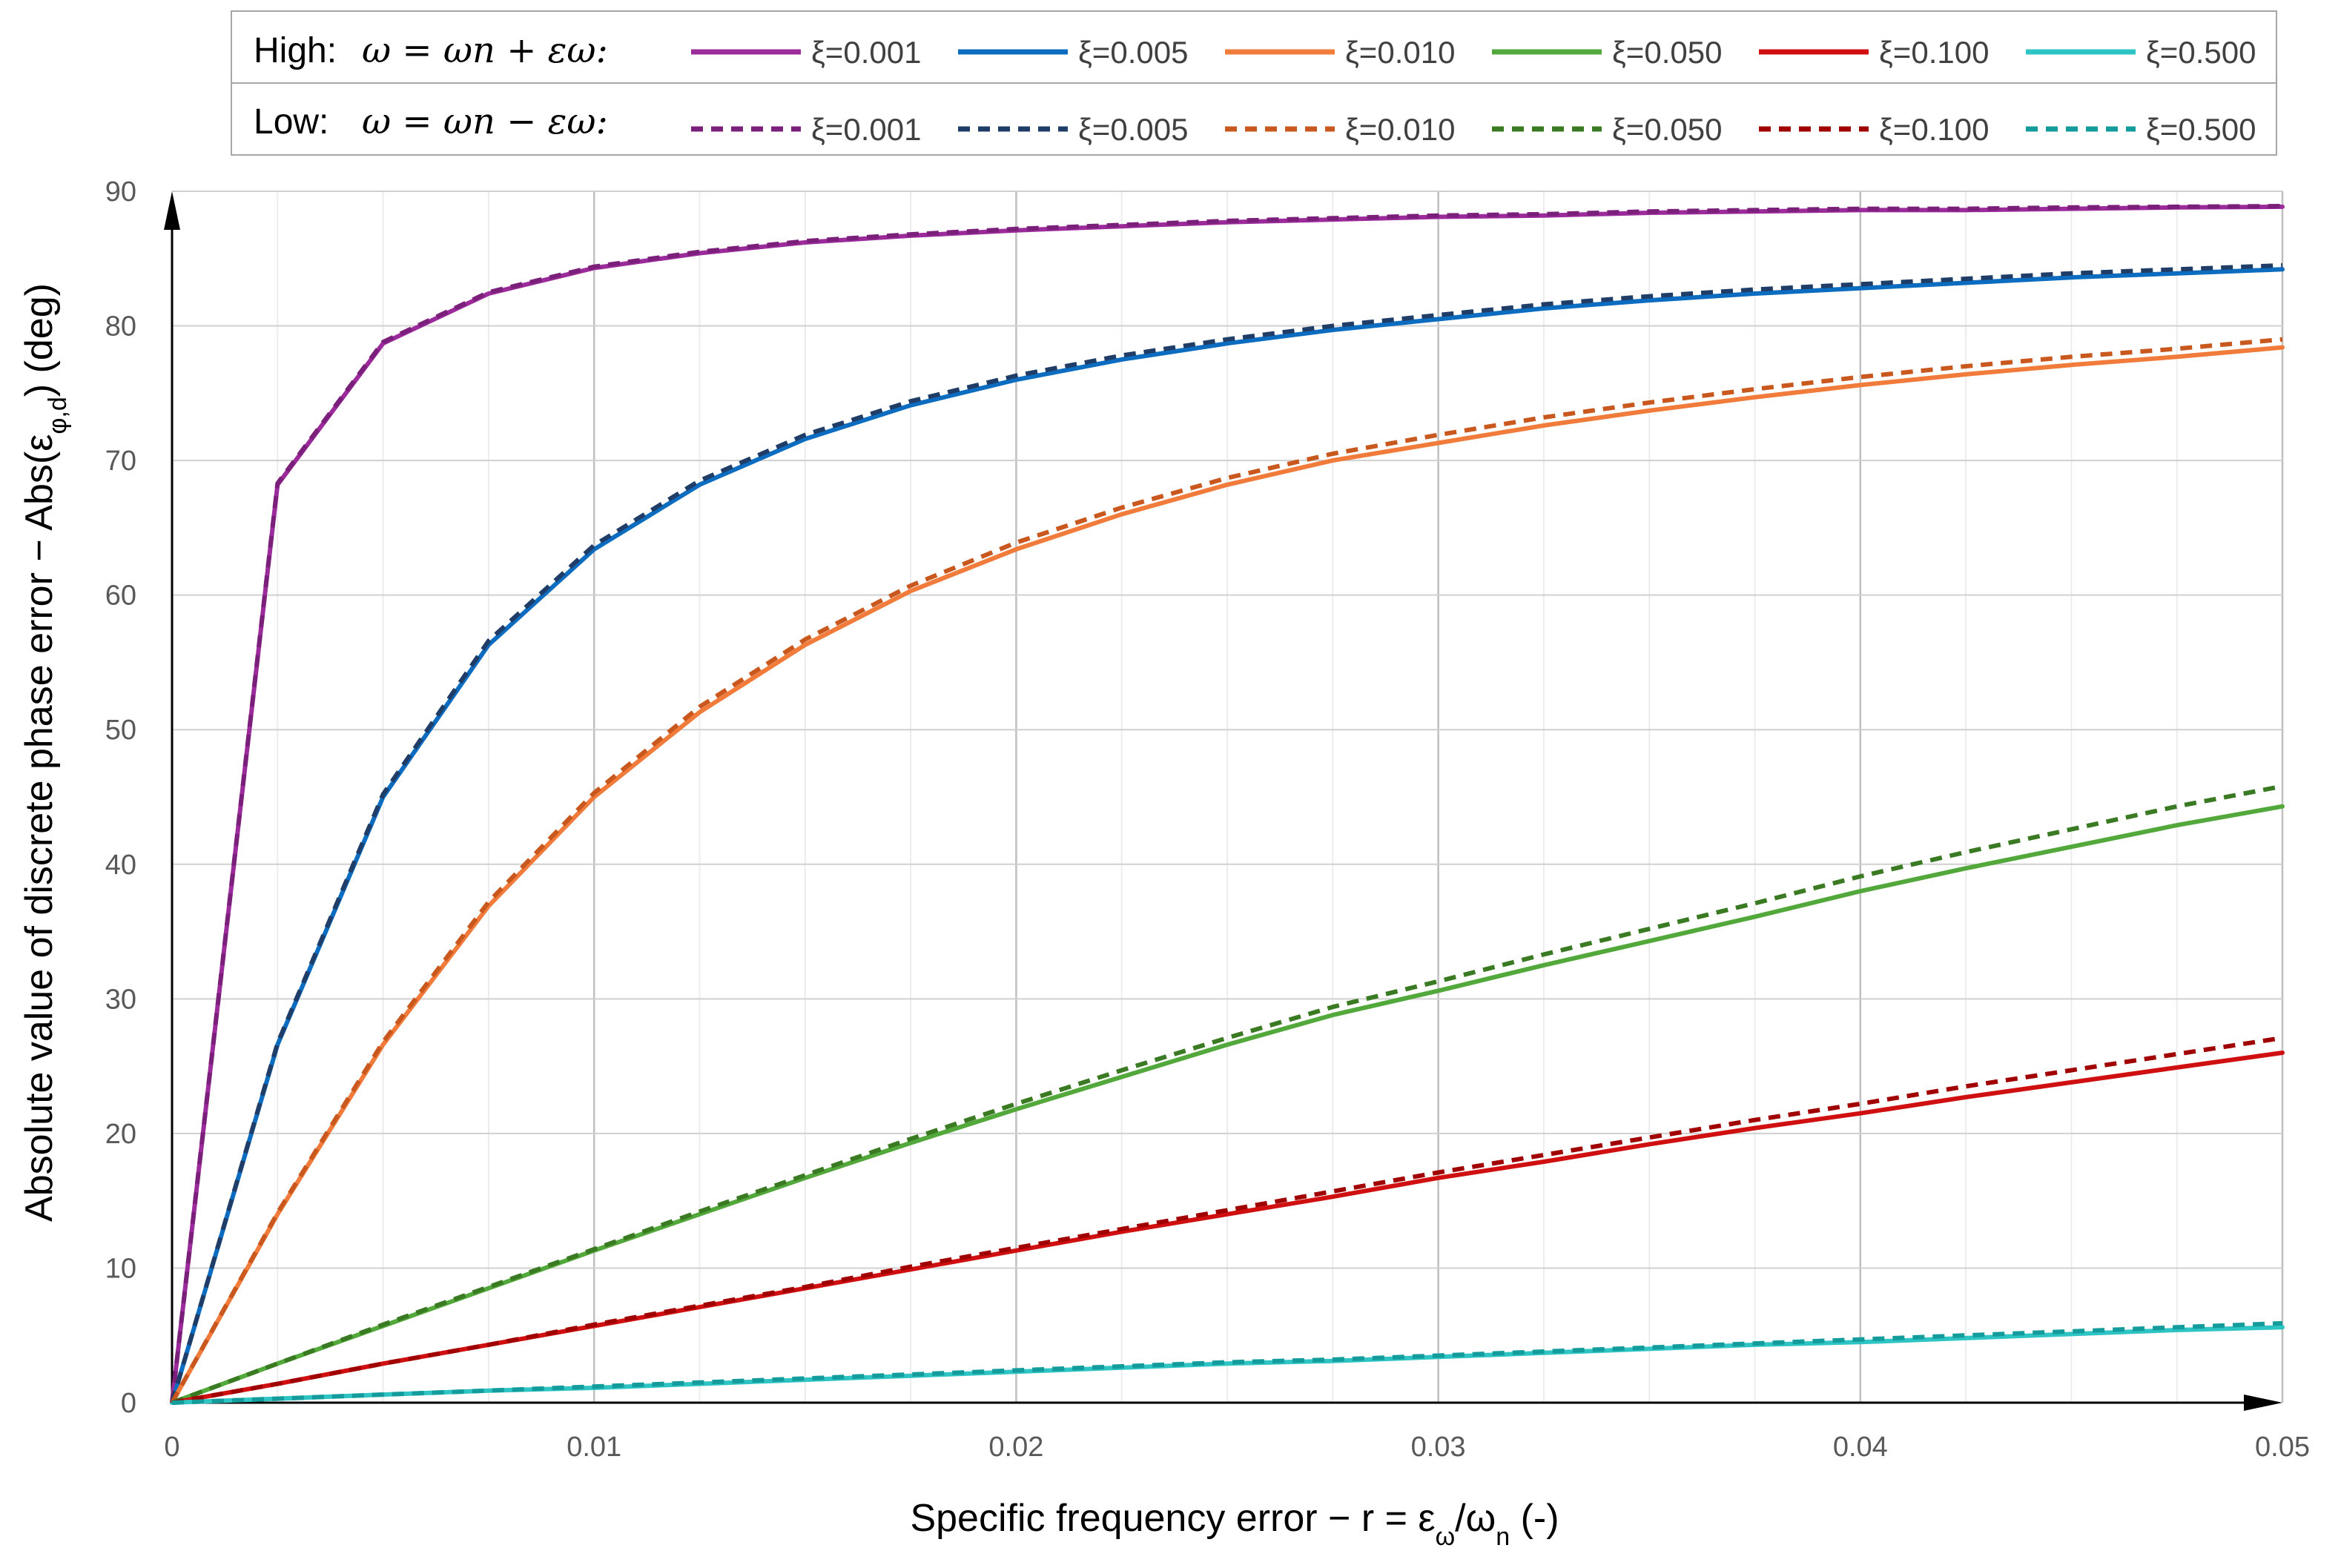 This screenshot has width=2341, height=1568. Describe the element at coordinates (1234, 1524) in the screenshot. I see `x-axis-title: Specific frequency error − r = εω/ωn (-)` at that location.